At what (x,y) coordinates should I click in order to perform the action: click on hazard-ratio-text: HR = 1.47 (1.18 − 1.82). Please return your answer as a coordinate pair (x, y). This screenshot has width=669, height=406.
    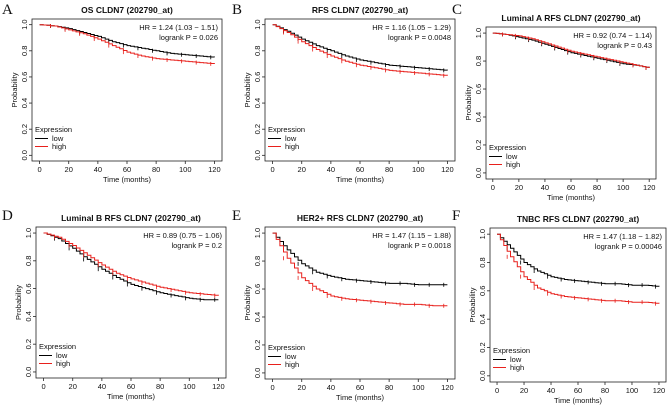
    Looking at the image, I should click on (622, 236).